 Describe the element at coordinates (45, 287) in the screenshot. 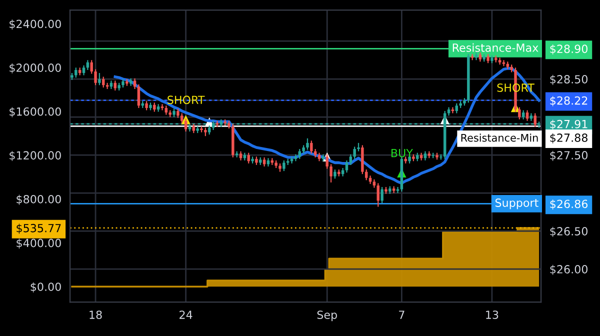

I see `y-tick-label: $0.00` at that location.